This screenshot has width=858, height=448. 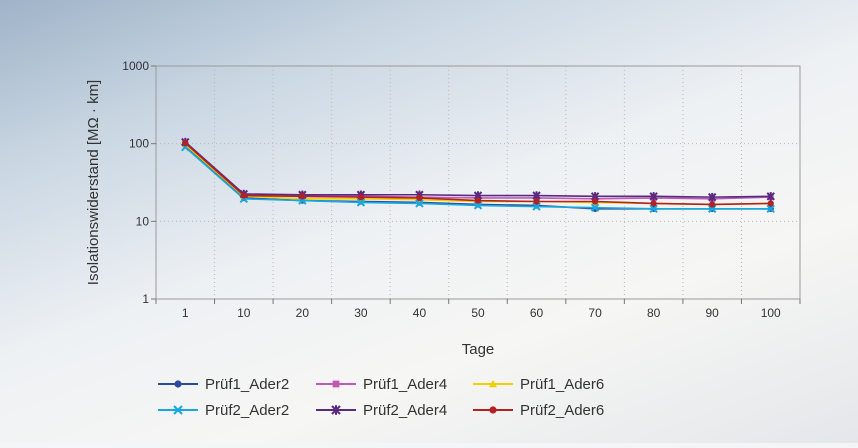 I want to click on legend-label: Prüf1_Ader2, so click(x=247, y=384).